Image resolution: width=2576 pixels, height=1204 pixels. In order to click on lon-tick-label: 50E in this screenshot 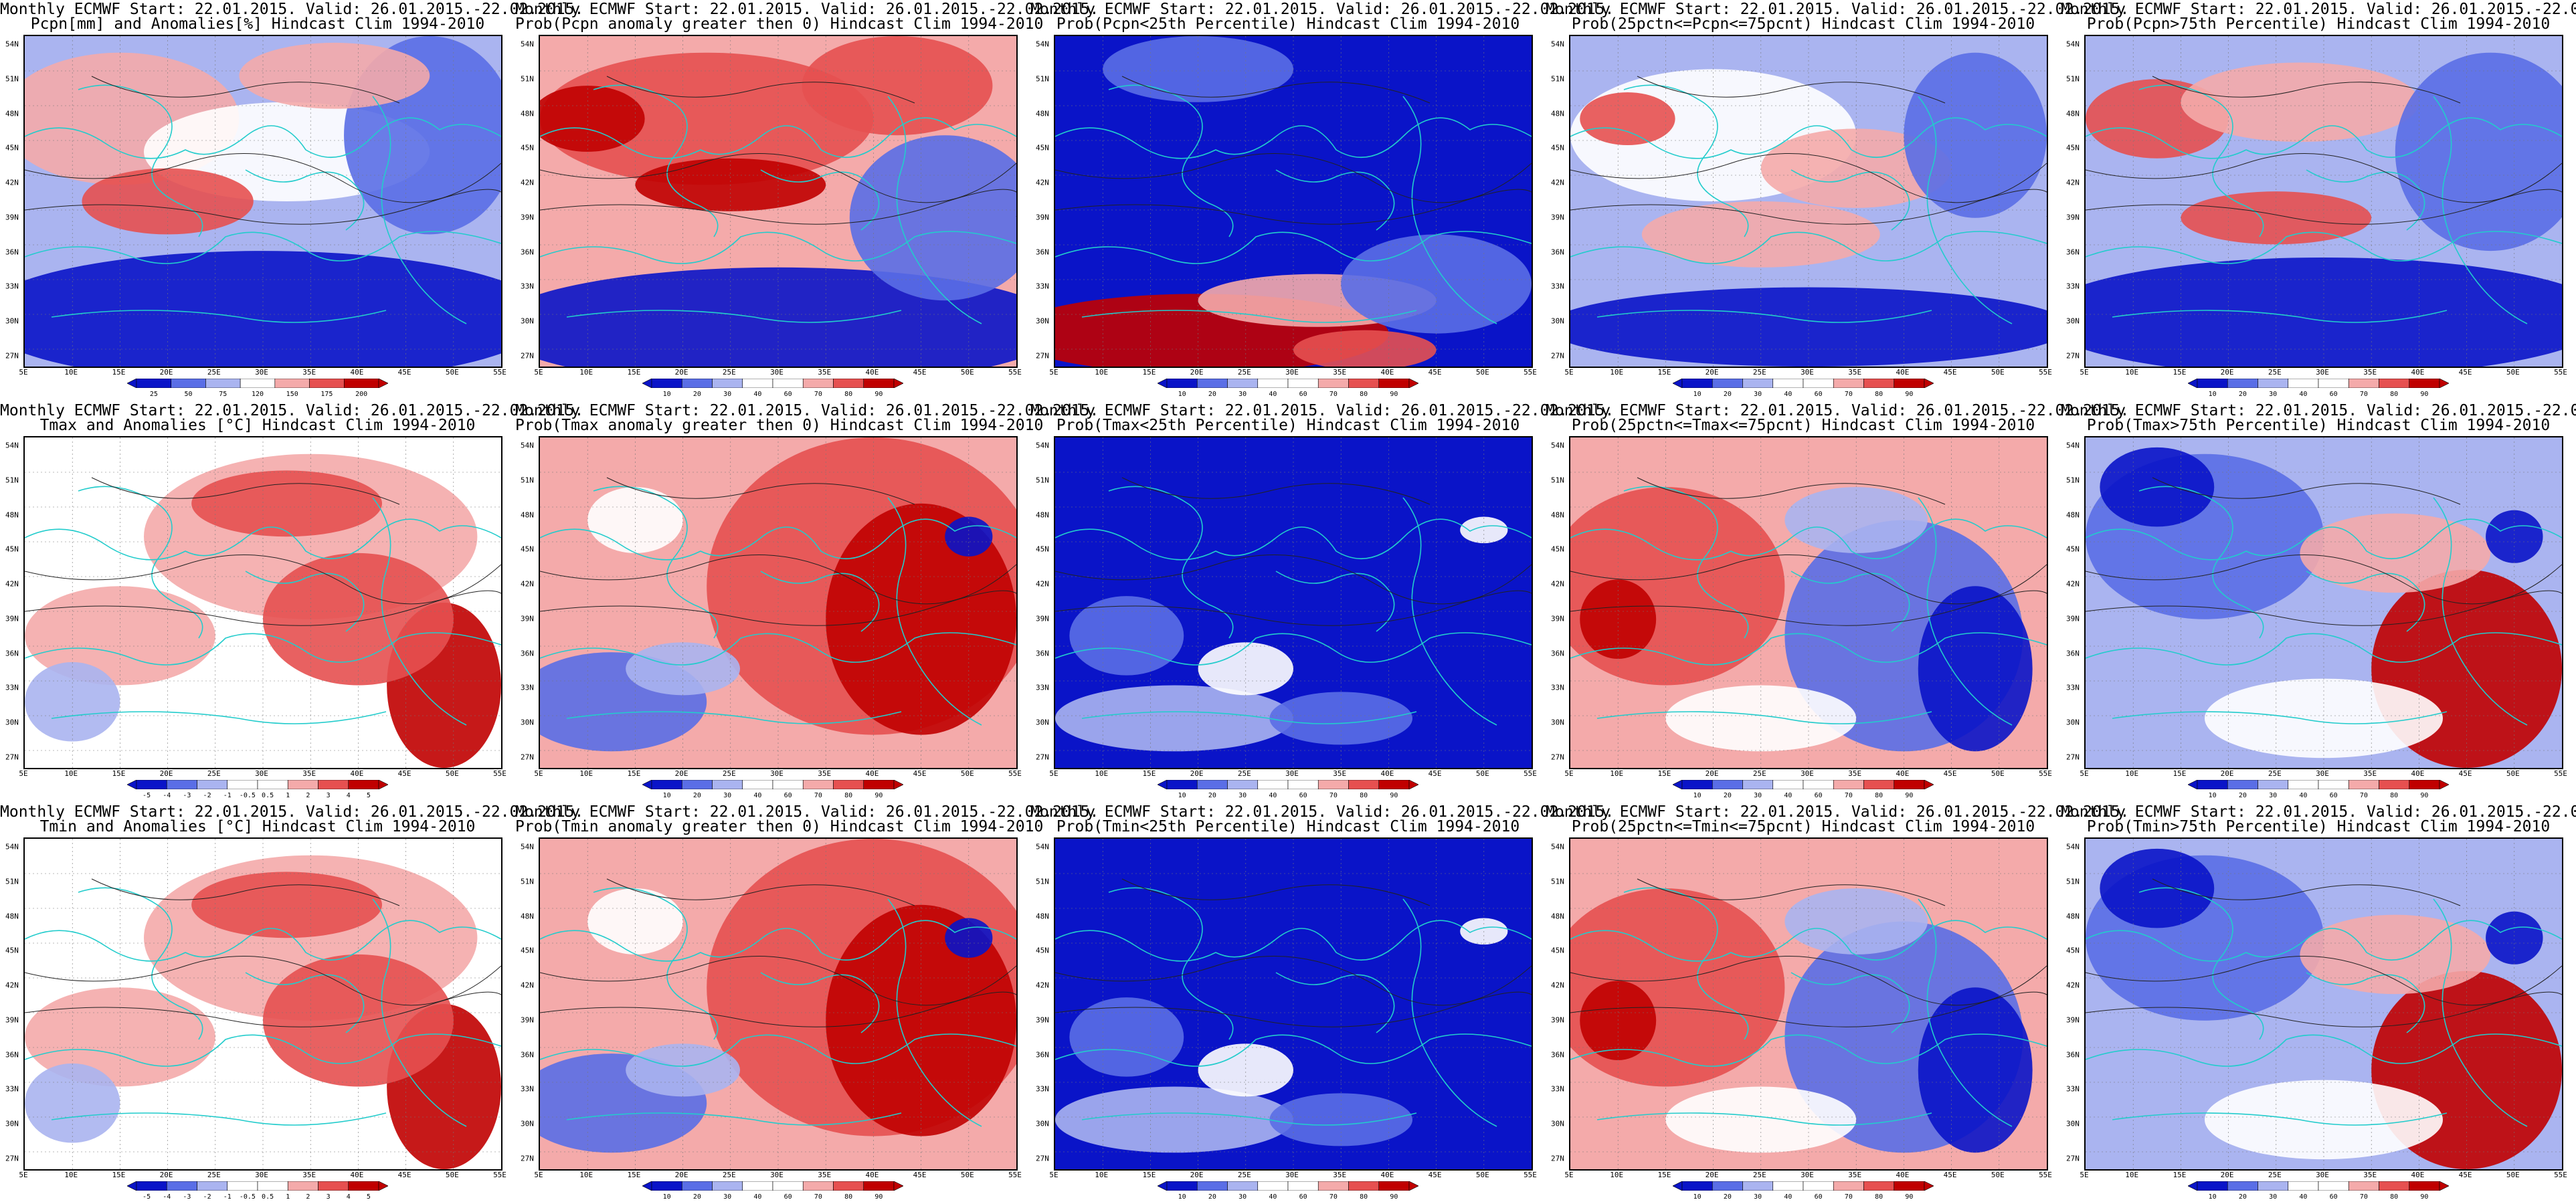, I will do `click(452, 372)`.